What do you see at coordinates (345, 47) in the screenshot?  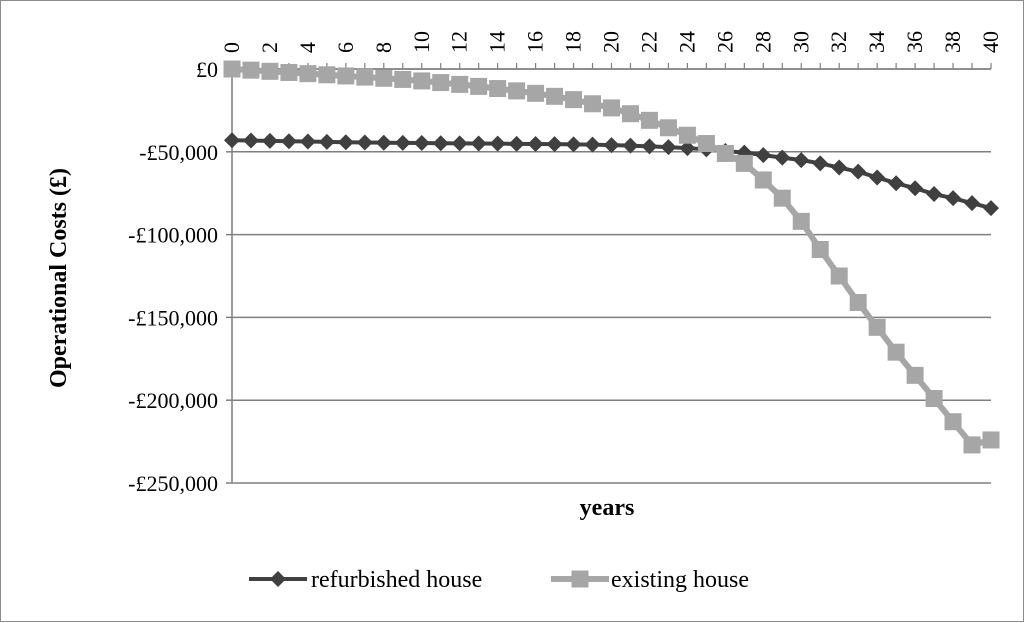 I see `x-tick-label: 6` at bounding box center [345, 47].